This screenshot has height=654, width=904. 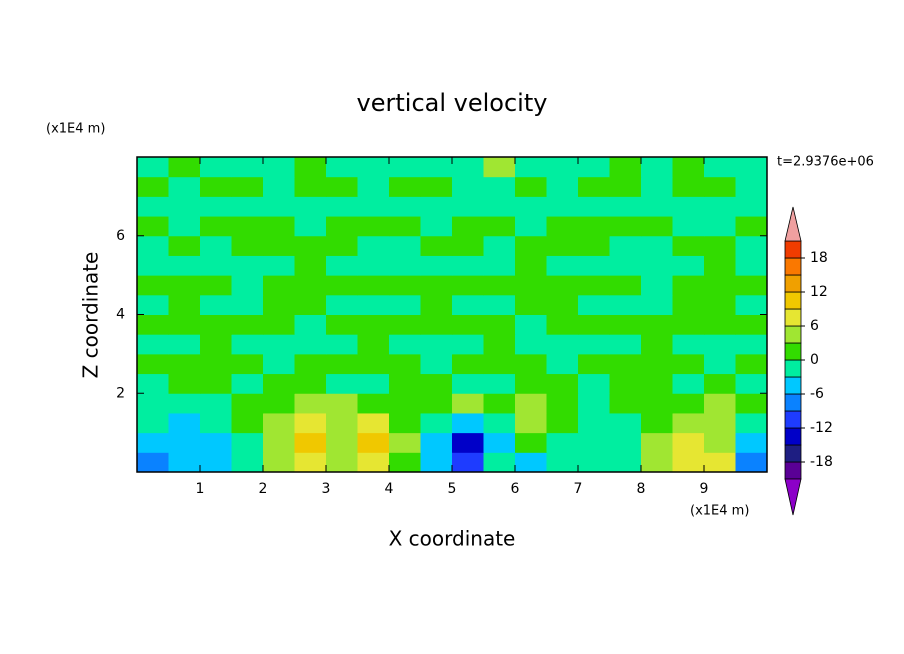 I want to click on y-axis-label: Z coordinate, so click(x=91, y=315).